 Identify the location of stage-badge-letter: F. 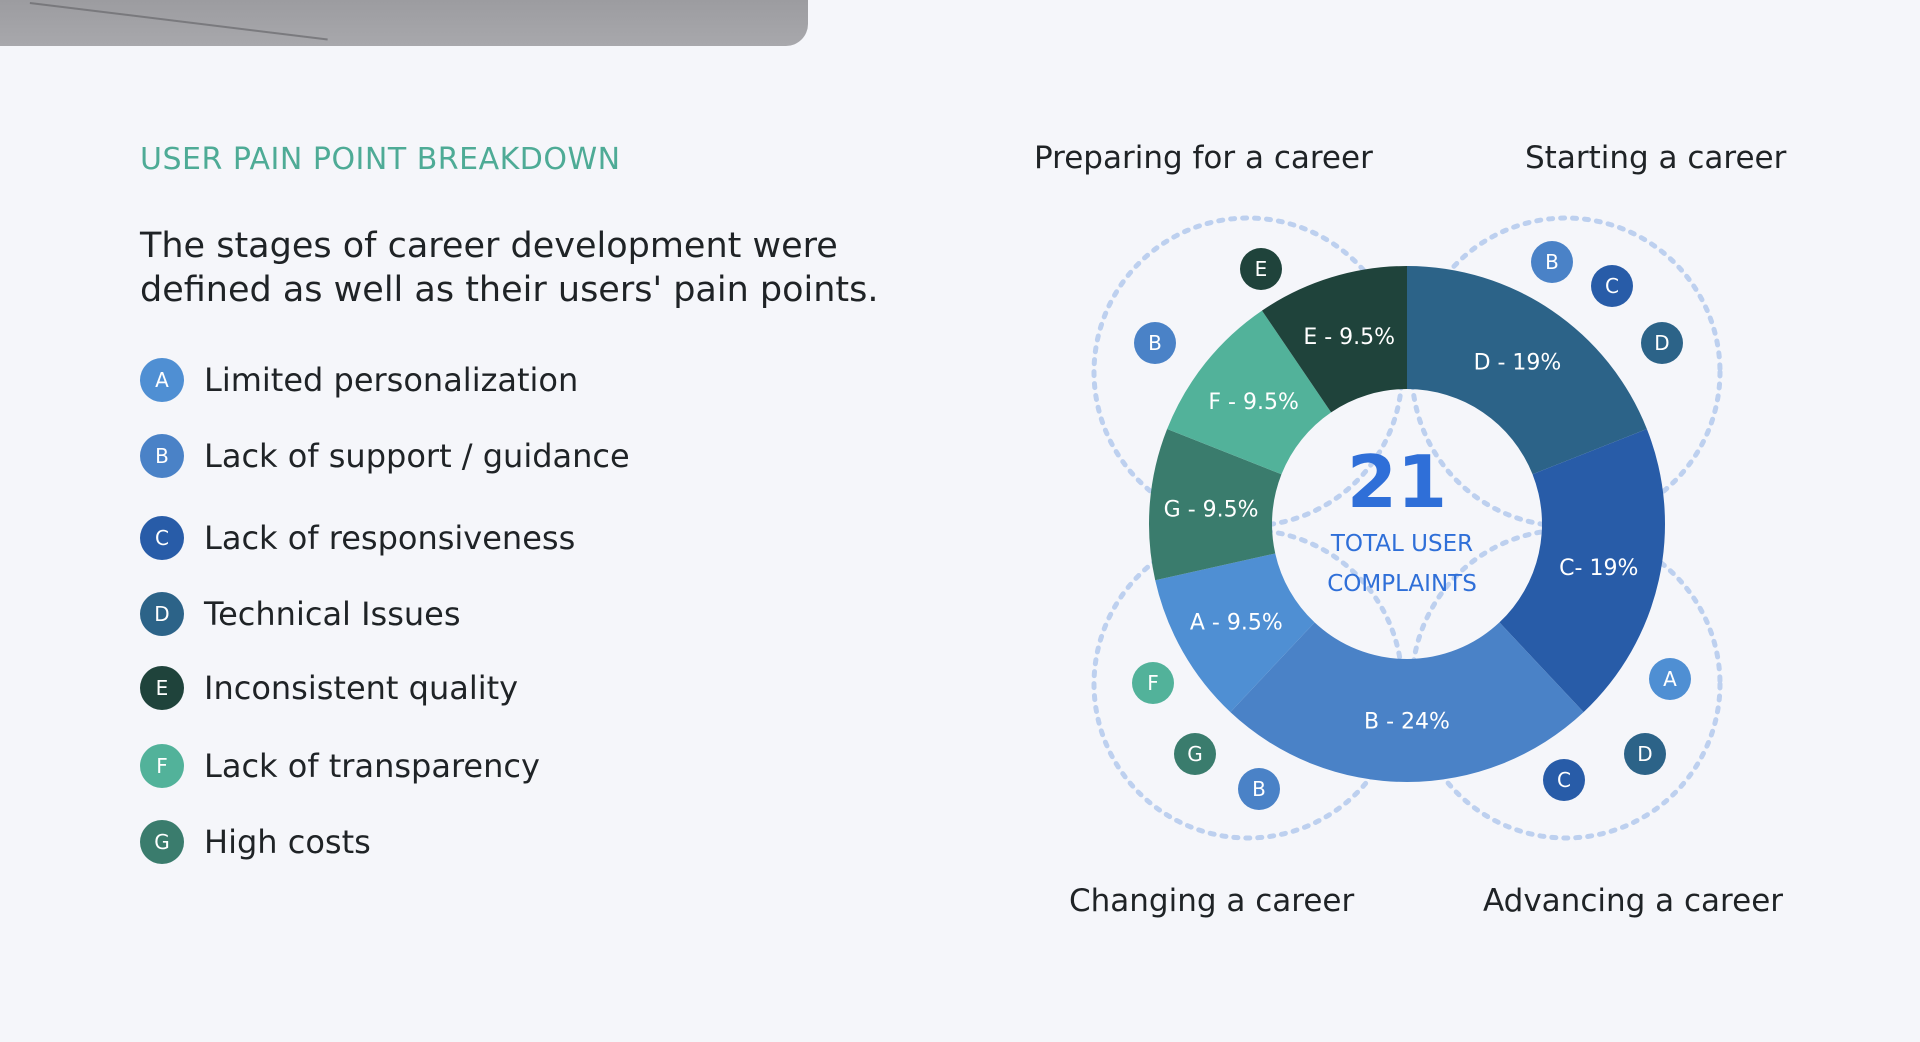
(1153, 683).